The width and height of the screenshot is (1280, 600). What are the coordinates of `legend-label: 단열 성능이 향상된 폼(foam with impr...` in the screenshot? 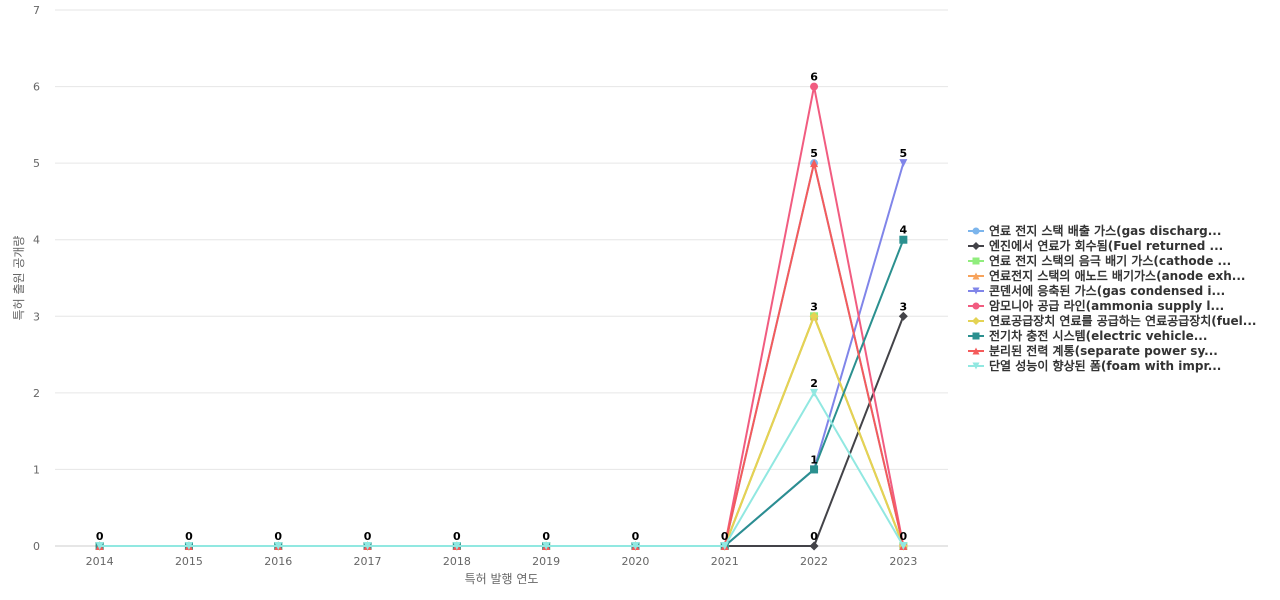 It's located at (1105, 365).